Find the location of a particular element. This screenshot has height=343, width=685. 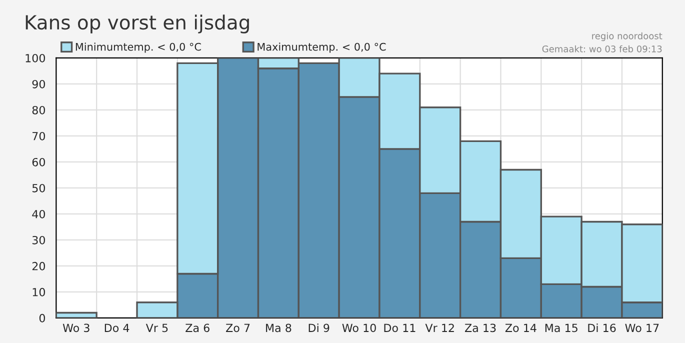

x-tick-label: Ma 15 is located at coordinates (561, 328).